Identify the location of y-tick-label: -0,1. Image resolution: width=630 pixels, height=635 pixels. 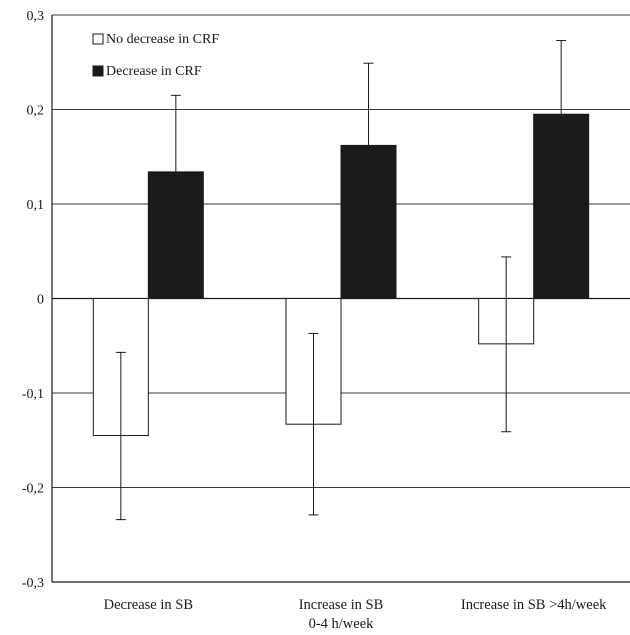
(33, 394).